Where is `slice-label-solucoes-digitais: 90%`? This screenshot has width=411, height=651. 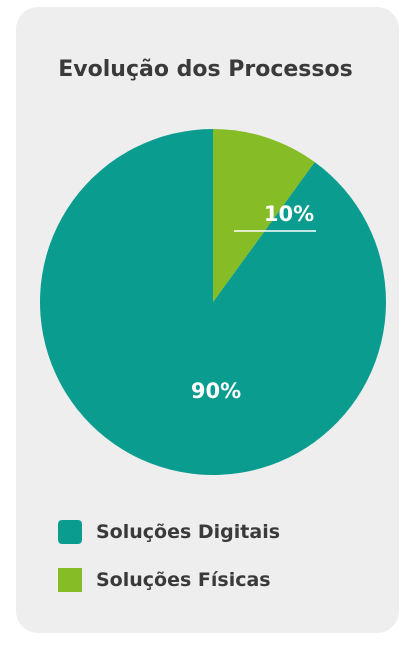
slice-label-solucoes-digitais: 90% is located at coordinates (216, 391).